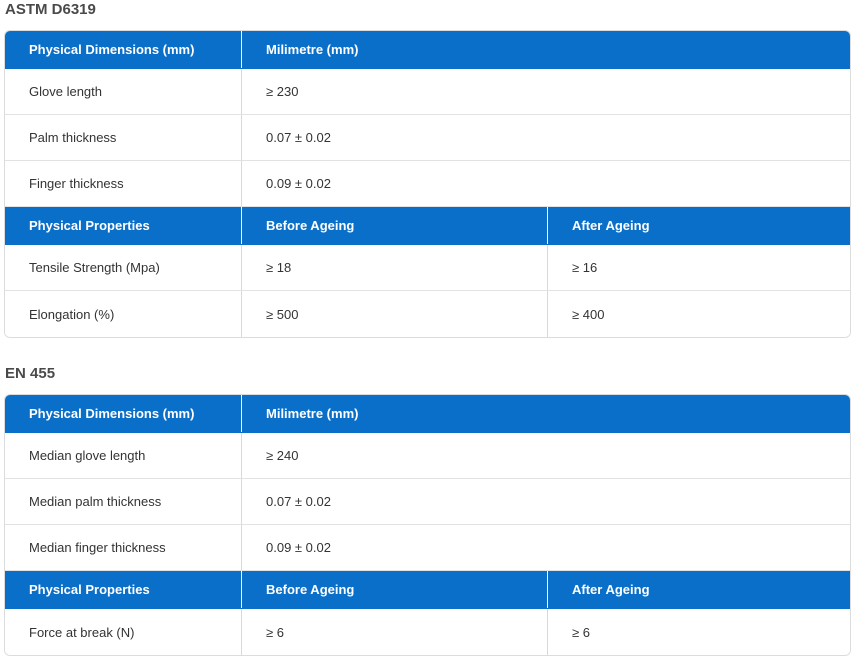  Describe the element at coordinates (97, 547) in the screenshot. I see `row-label: Median finger thickness` at that location.